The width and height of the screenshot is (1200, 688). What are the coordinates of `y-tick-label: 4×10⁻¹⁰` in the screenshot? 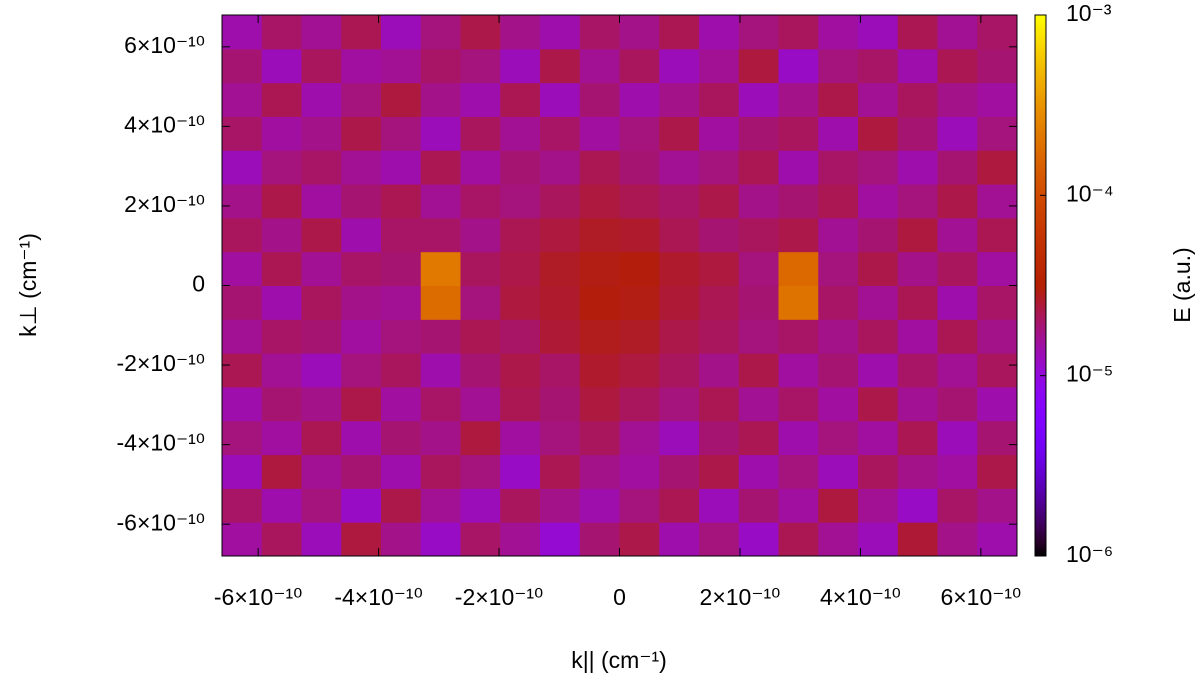 It's located at (164, 124).